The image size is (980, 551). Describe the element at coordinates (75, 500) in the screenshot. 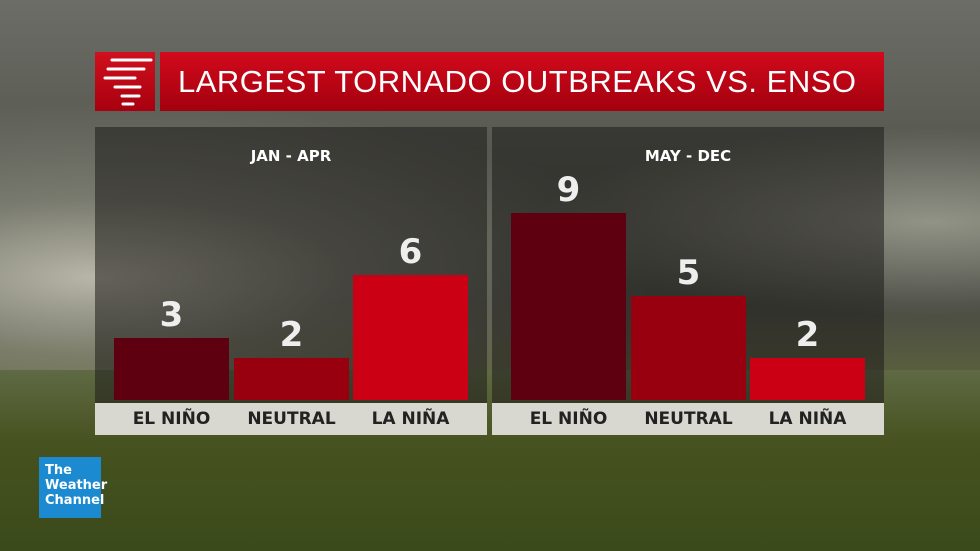

I see `logo-text: Channel` at that location.